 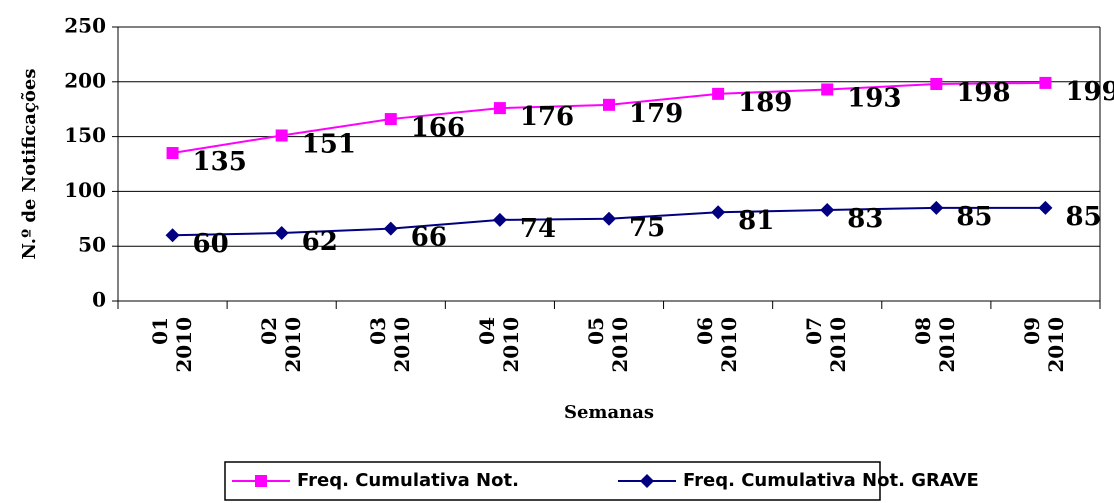 I want to click on y-tick-label: 100, so click(x=85, y=190).